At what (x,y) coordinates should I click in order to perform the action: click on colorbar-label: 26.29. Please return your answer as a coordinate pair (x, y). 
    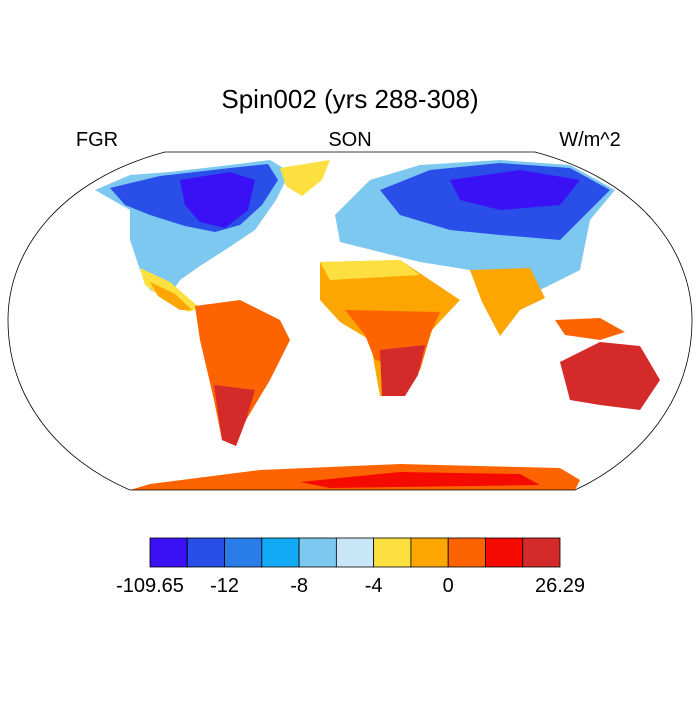
    Looking at the image, I should click on (560, 586).